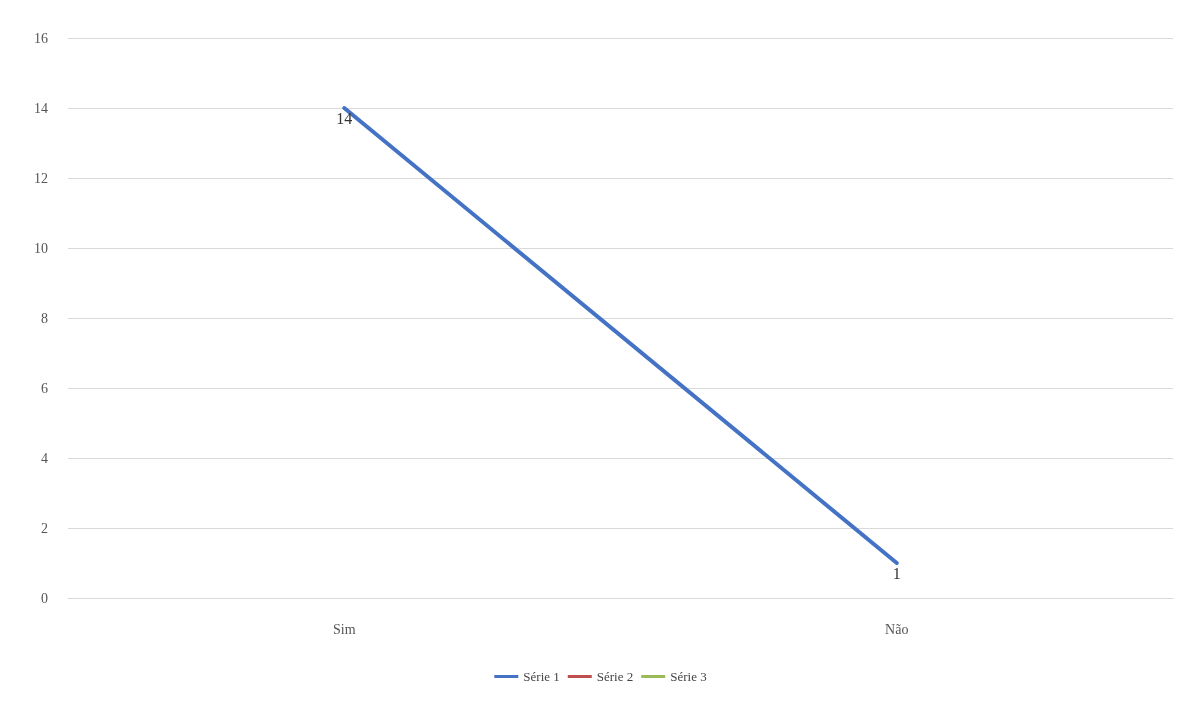 This screenshot has width=1203, height=708. What do you see at coordinates (44, 528) in the screenshot?
I see `y-tick-label: 2` at bounding box center [44, 528].